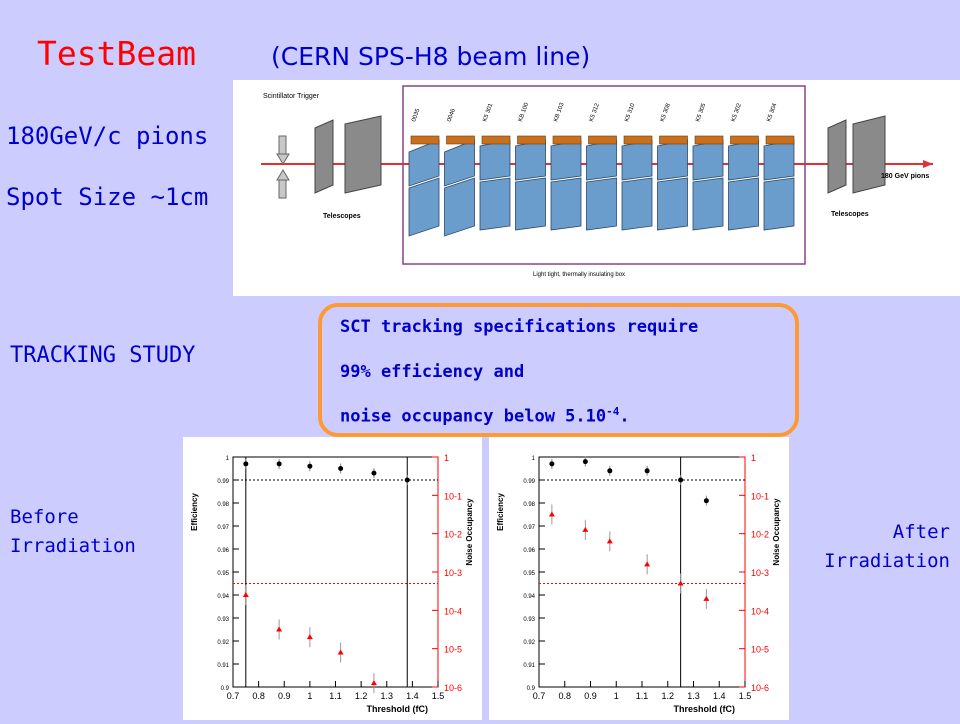 The image size is (960, 724). Describe the element at coordinates (737, 112) in the screenshot. I see `module-label: K5 302` at that location.